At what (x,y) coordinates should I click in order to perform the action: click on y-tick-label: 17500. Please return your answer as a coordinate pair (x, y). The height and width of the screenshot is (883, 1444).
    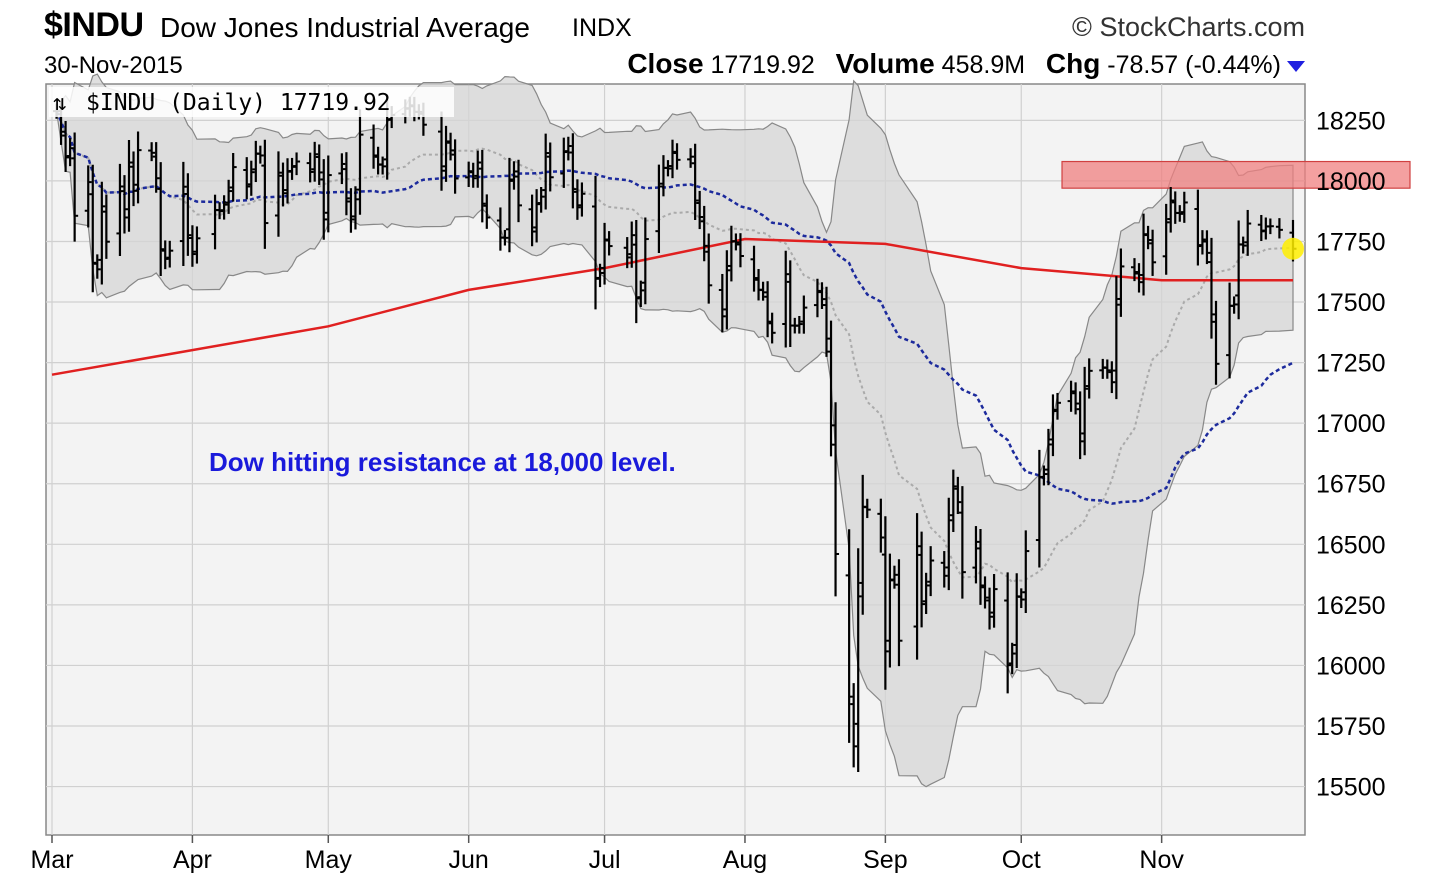
    Looking at the image, I should click on (1351, 303).